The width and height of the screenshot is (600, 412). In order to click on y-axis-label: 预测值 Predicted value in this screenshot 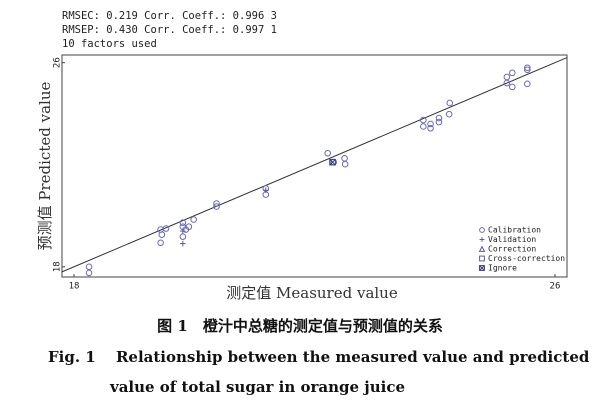, I will do `click(45, 166)`.